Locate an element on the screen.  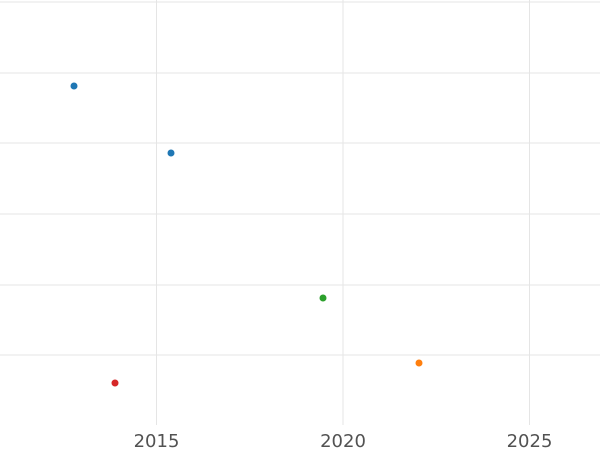
x-tick-label: 2015 is located at coordinates (157, 440).